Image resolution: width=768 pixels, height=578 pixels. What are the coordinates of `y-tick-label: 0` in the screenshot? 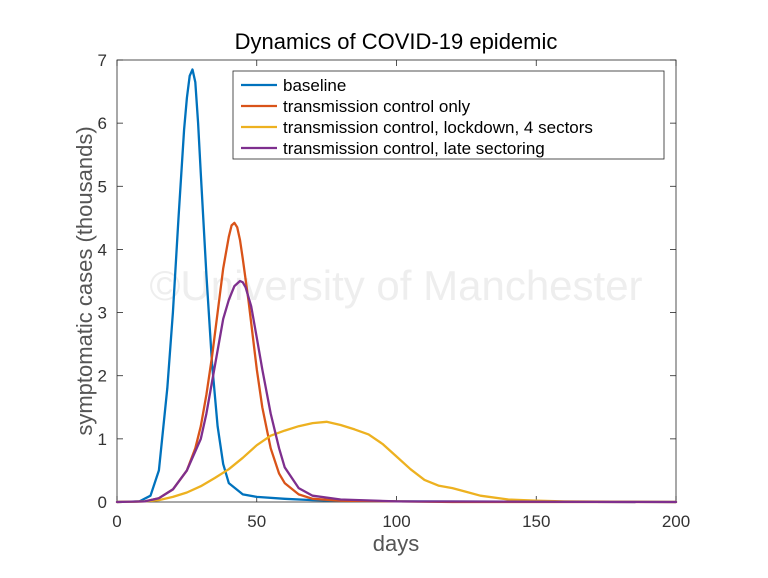 It's located at (102, 502).